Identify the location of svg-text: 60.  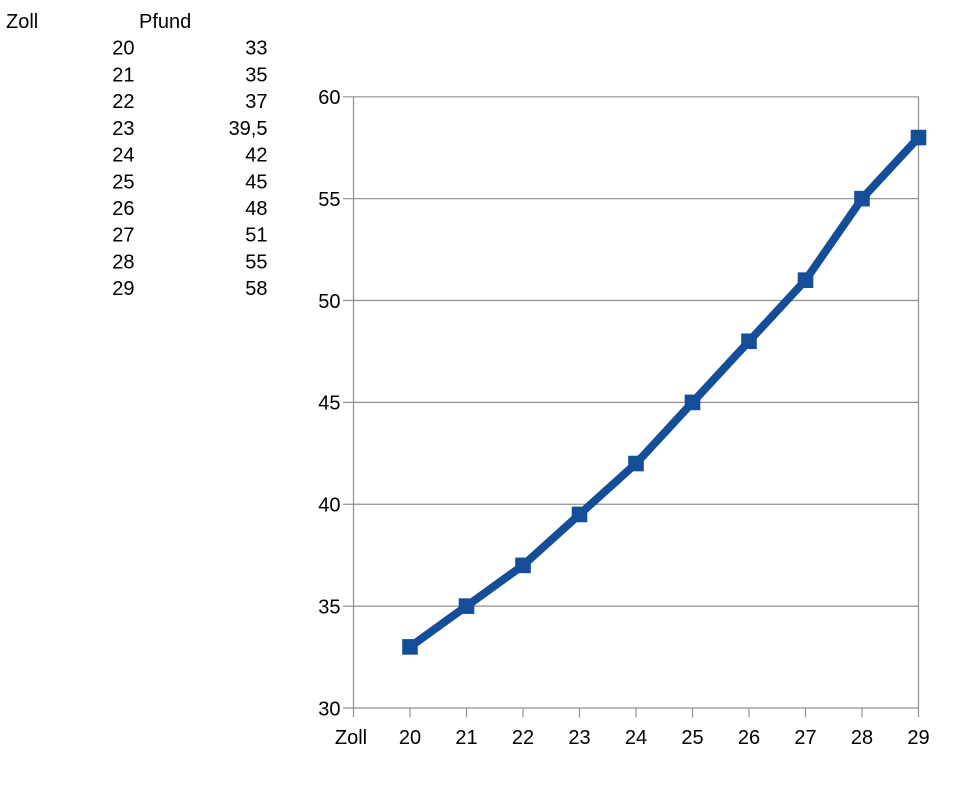
(329, 98).